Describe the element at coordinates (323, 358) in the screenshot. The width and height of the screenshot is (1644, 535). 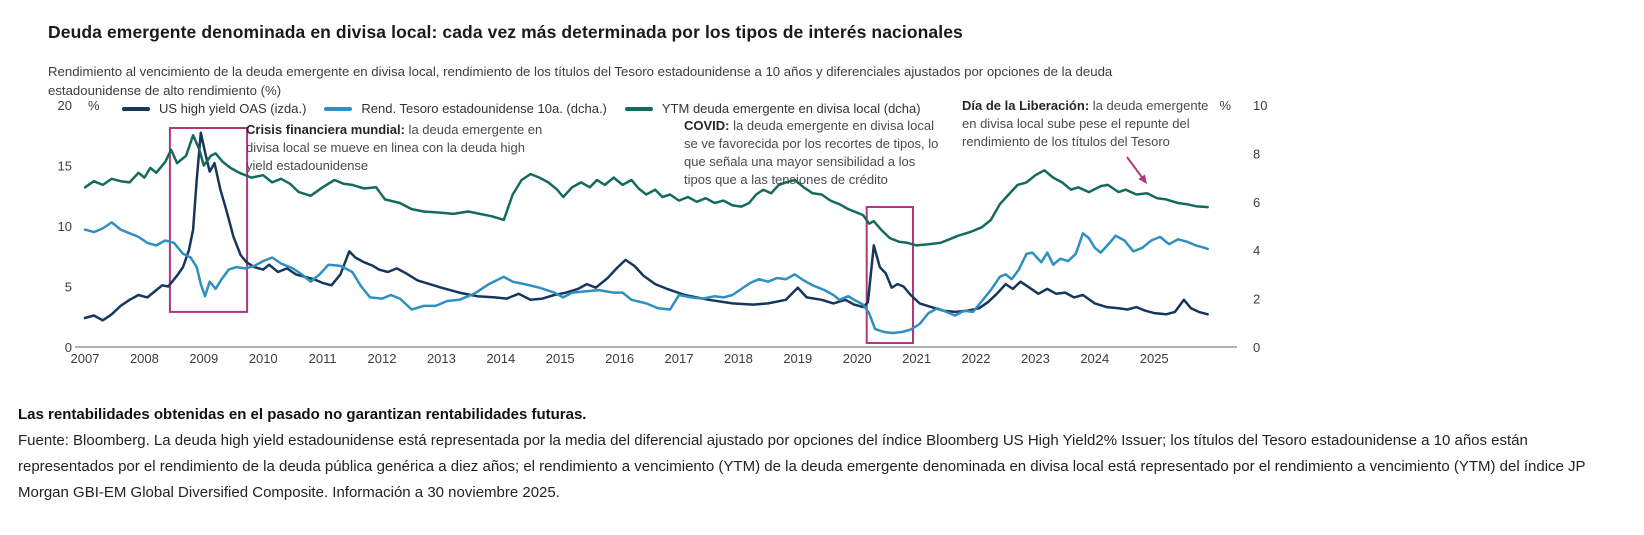
I see `x-axis-year-label: 2011` at that location.